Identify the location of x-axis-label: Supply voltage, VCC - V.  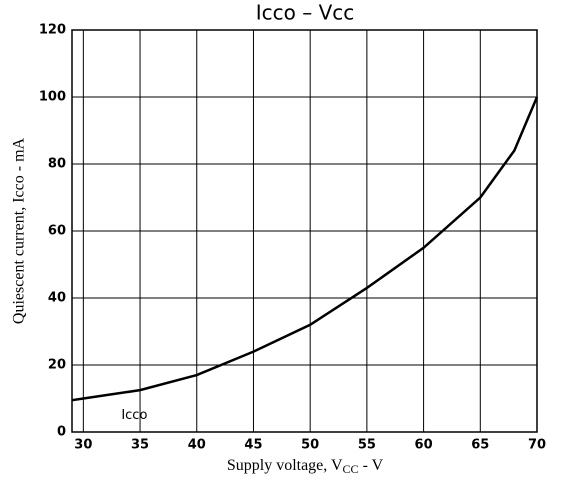
(305, 466).